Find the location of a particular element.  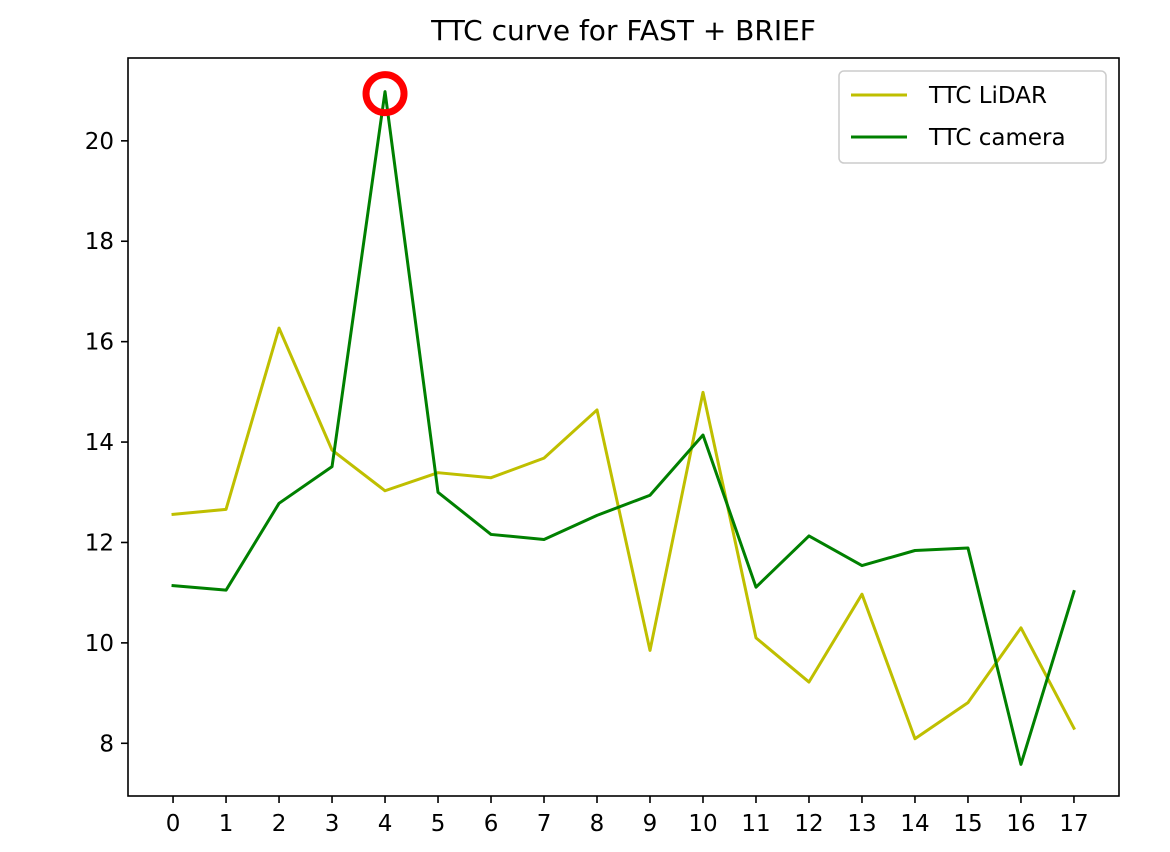

legend: TTC LiDAR TTC camera is located at coordinates (972, 117).